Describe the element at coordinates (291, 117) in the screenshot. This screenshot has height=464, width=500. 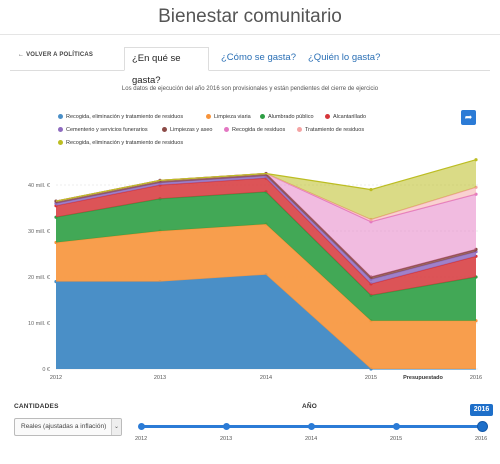
I see `legend-label: Alumbrado público` at that location.